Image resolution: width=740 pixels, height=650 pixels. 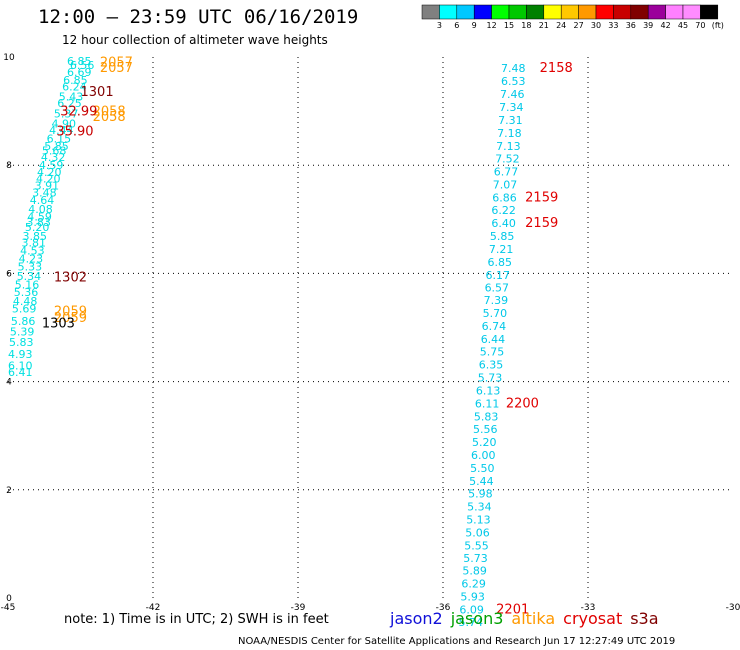 What do you see at coordinates (74, 131) in the screenshot?
I see `pass-time-label: 35.90` at bounding box center [74, 131].